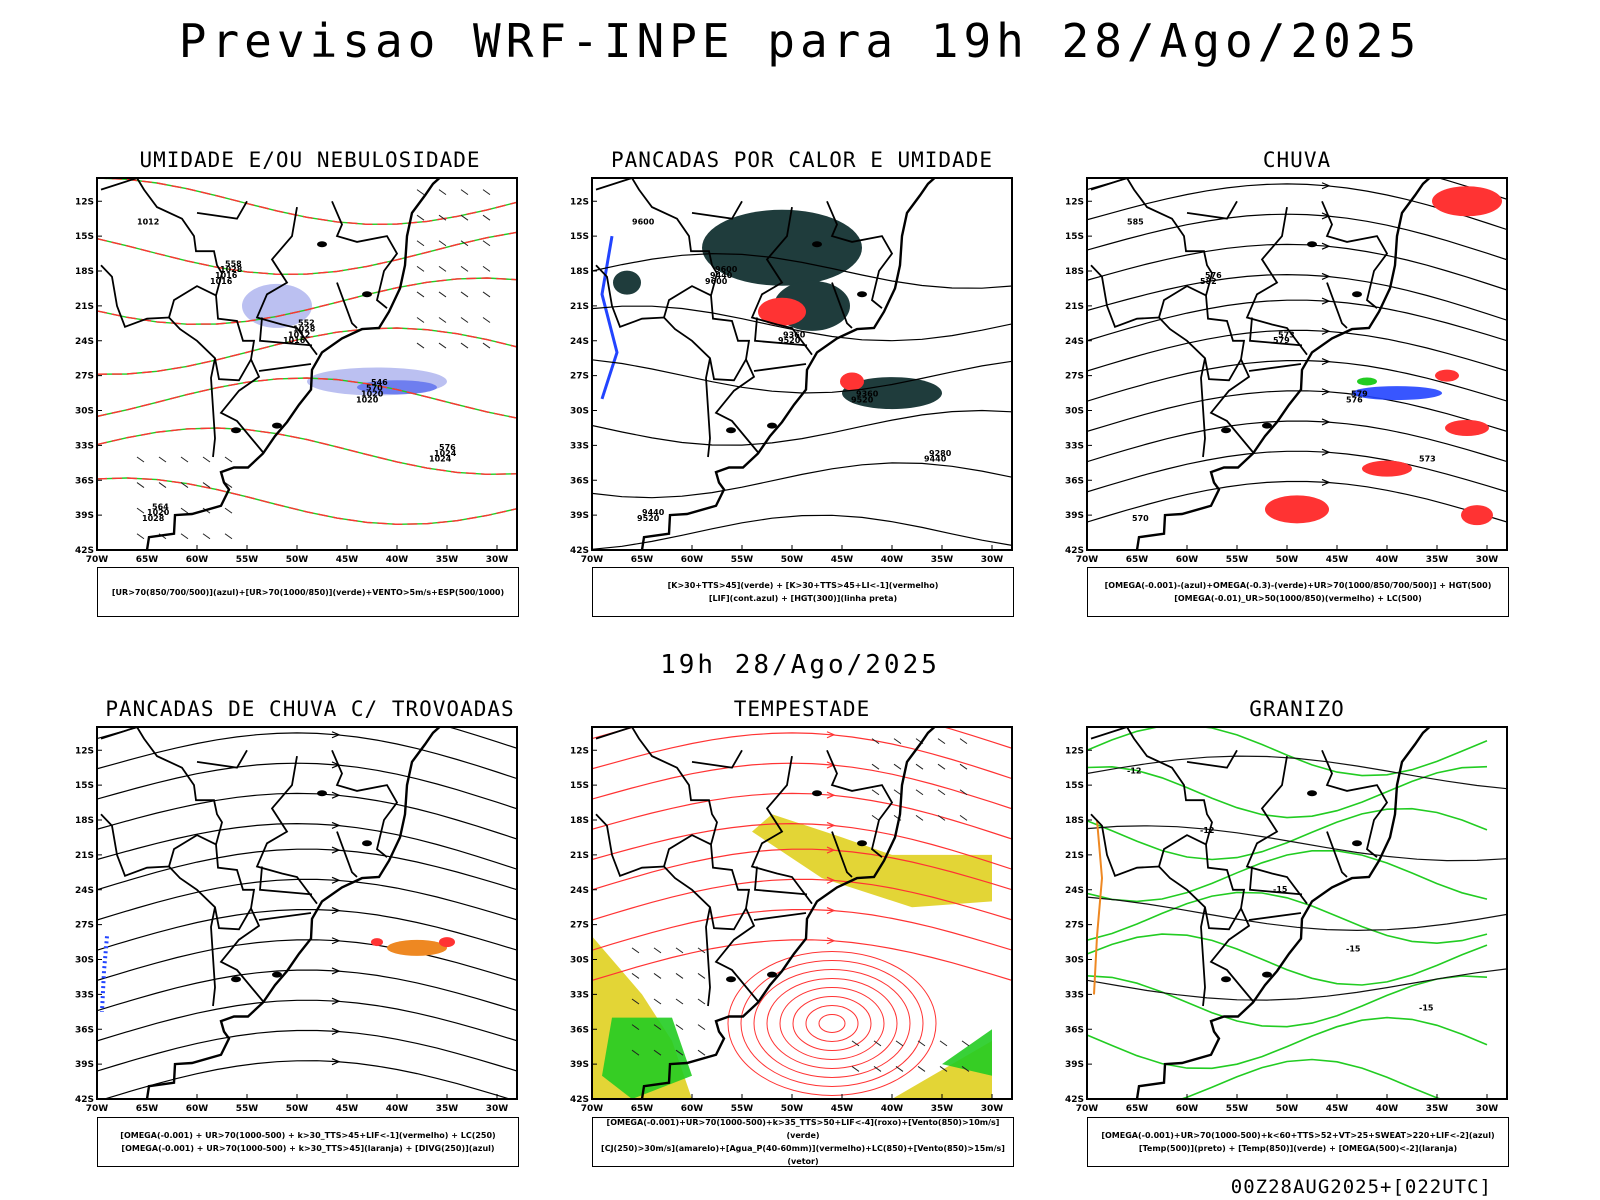 This screenshot has height=1200, width=1600. I want to click on contour-label: 552, so click(306, 323).